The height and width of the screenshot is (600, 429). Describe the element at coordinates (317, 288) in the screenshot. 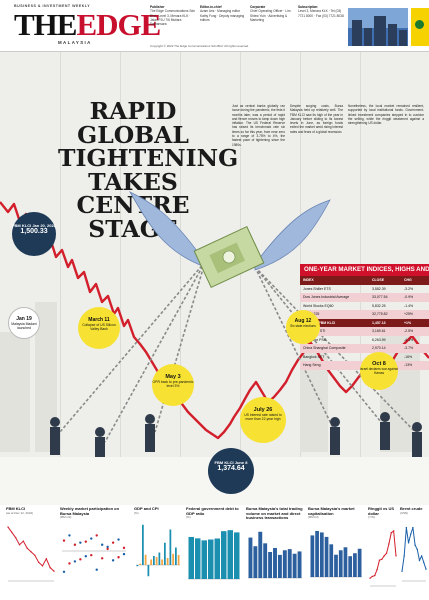

I see `indices-cell-name: Jones Shiller ETS` at that location.